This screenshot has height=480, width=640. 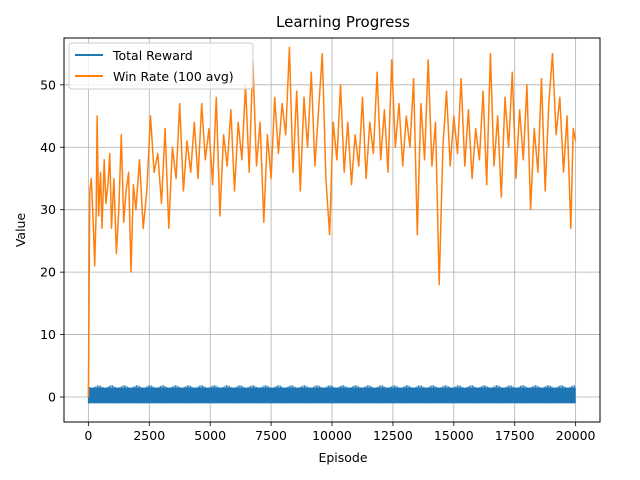 I want to click on x-tick-label: 20000, so click(x=576, y=435).